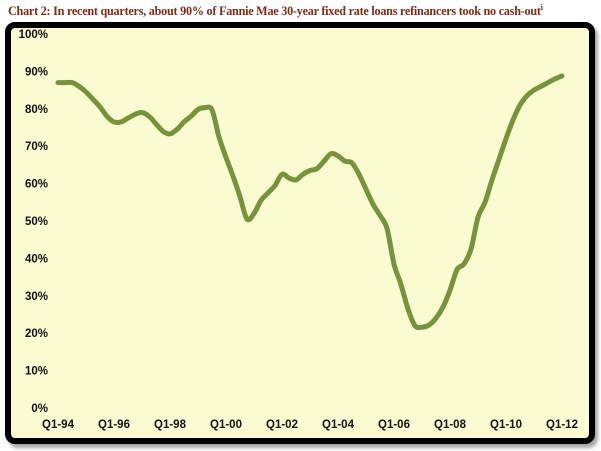 Image resolution: width=601 pixels, height=451 pixels. Describe the element at coordinates (338, 425) in the screenshot. I see `x-axis-tick-label: Q1-04` at that location.